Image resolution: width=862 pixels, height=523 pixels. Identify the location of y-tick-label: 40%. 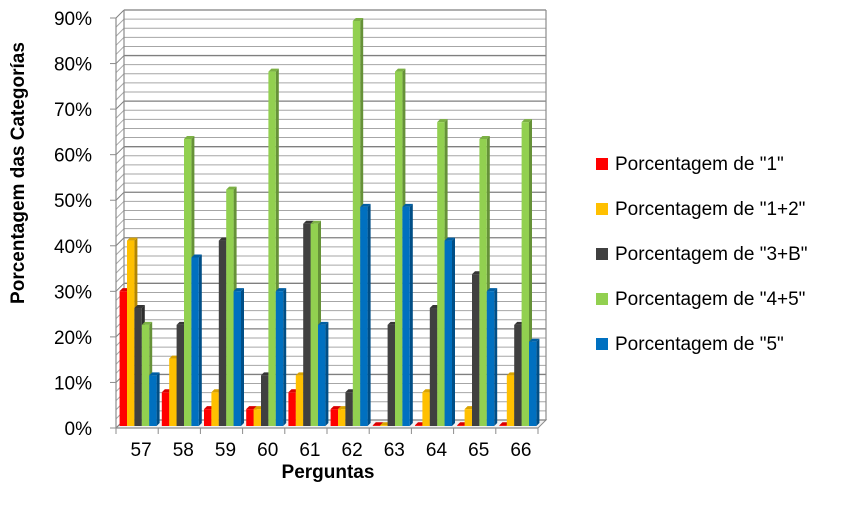
(73, 247).